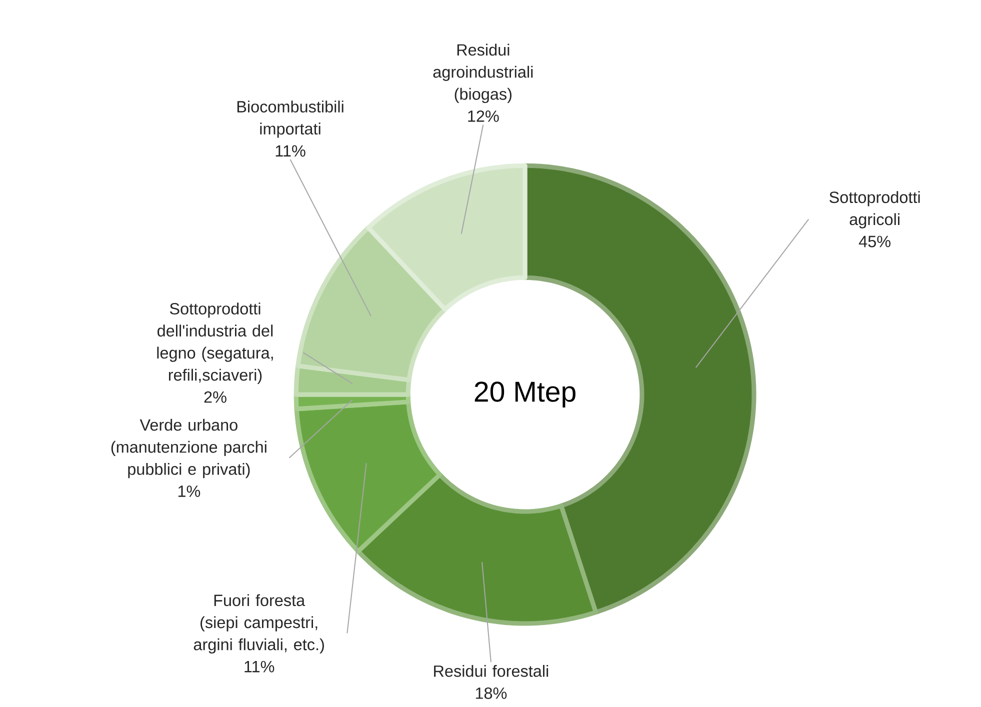 Image resolution: width=981 pixels, height=707 pixels. What do you see at coordinates (215, 343) in the screenshot?
I see `slice-label: Sottoprodotti dell'industria del legno (segatura, refili,sciaveri)` at bounding box center [215, 343].